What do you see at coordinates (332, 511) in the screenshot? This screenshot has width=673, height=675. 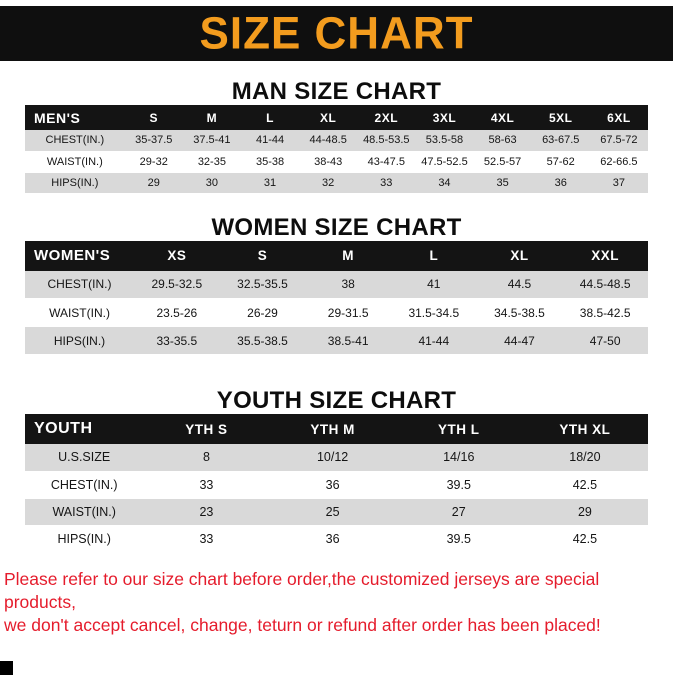 I see `size-value-cell: 25` at bounding box center [332, 511].